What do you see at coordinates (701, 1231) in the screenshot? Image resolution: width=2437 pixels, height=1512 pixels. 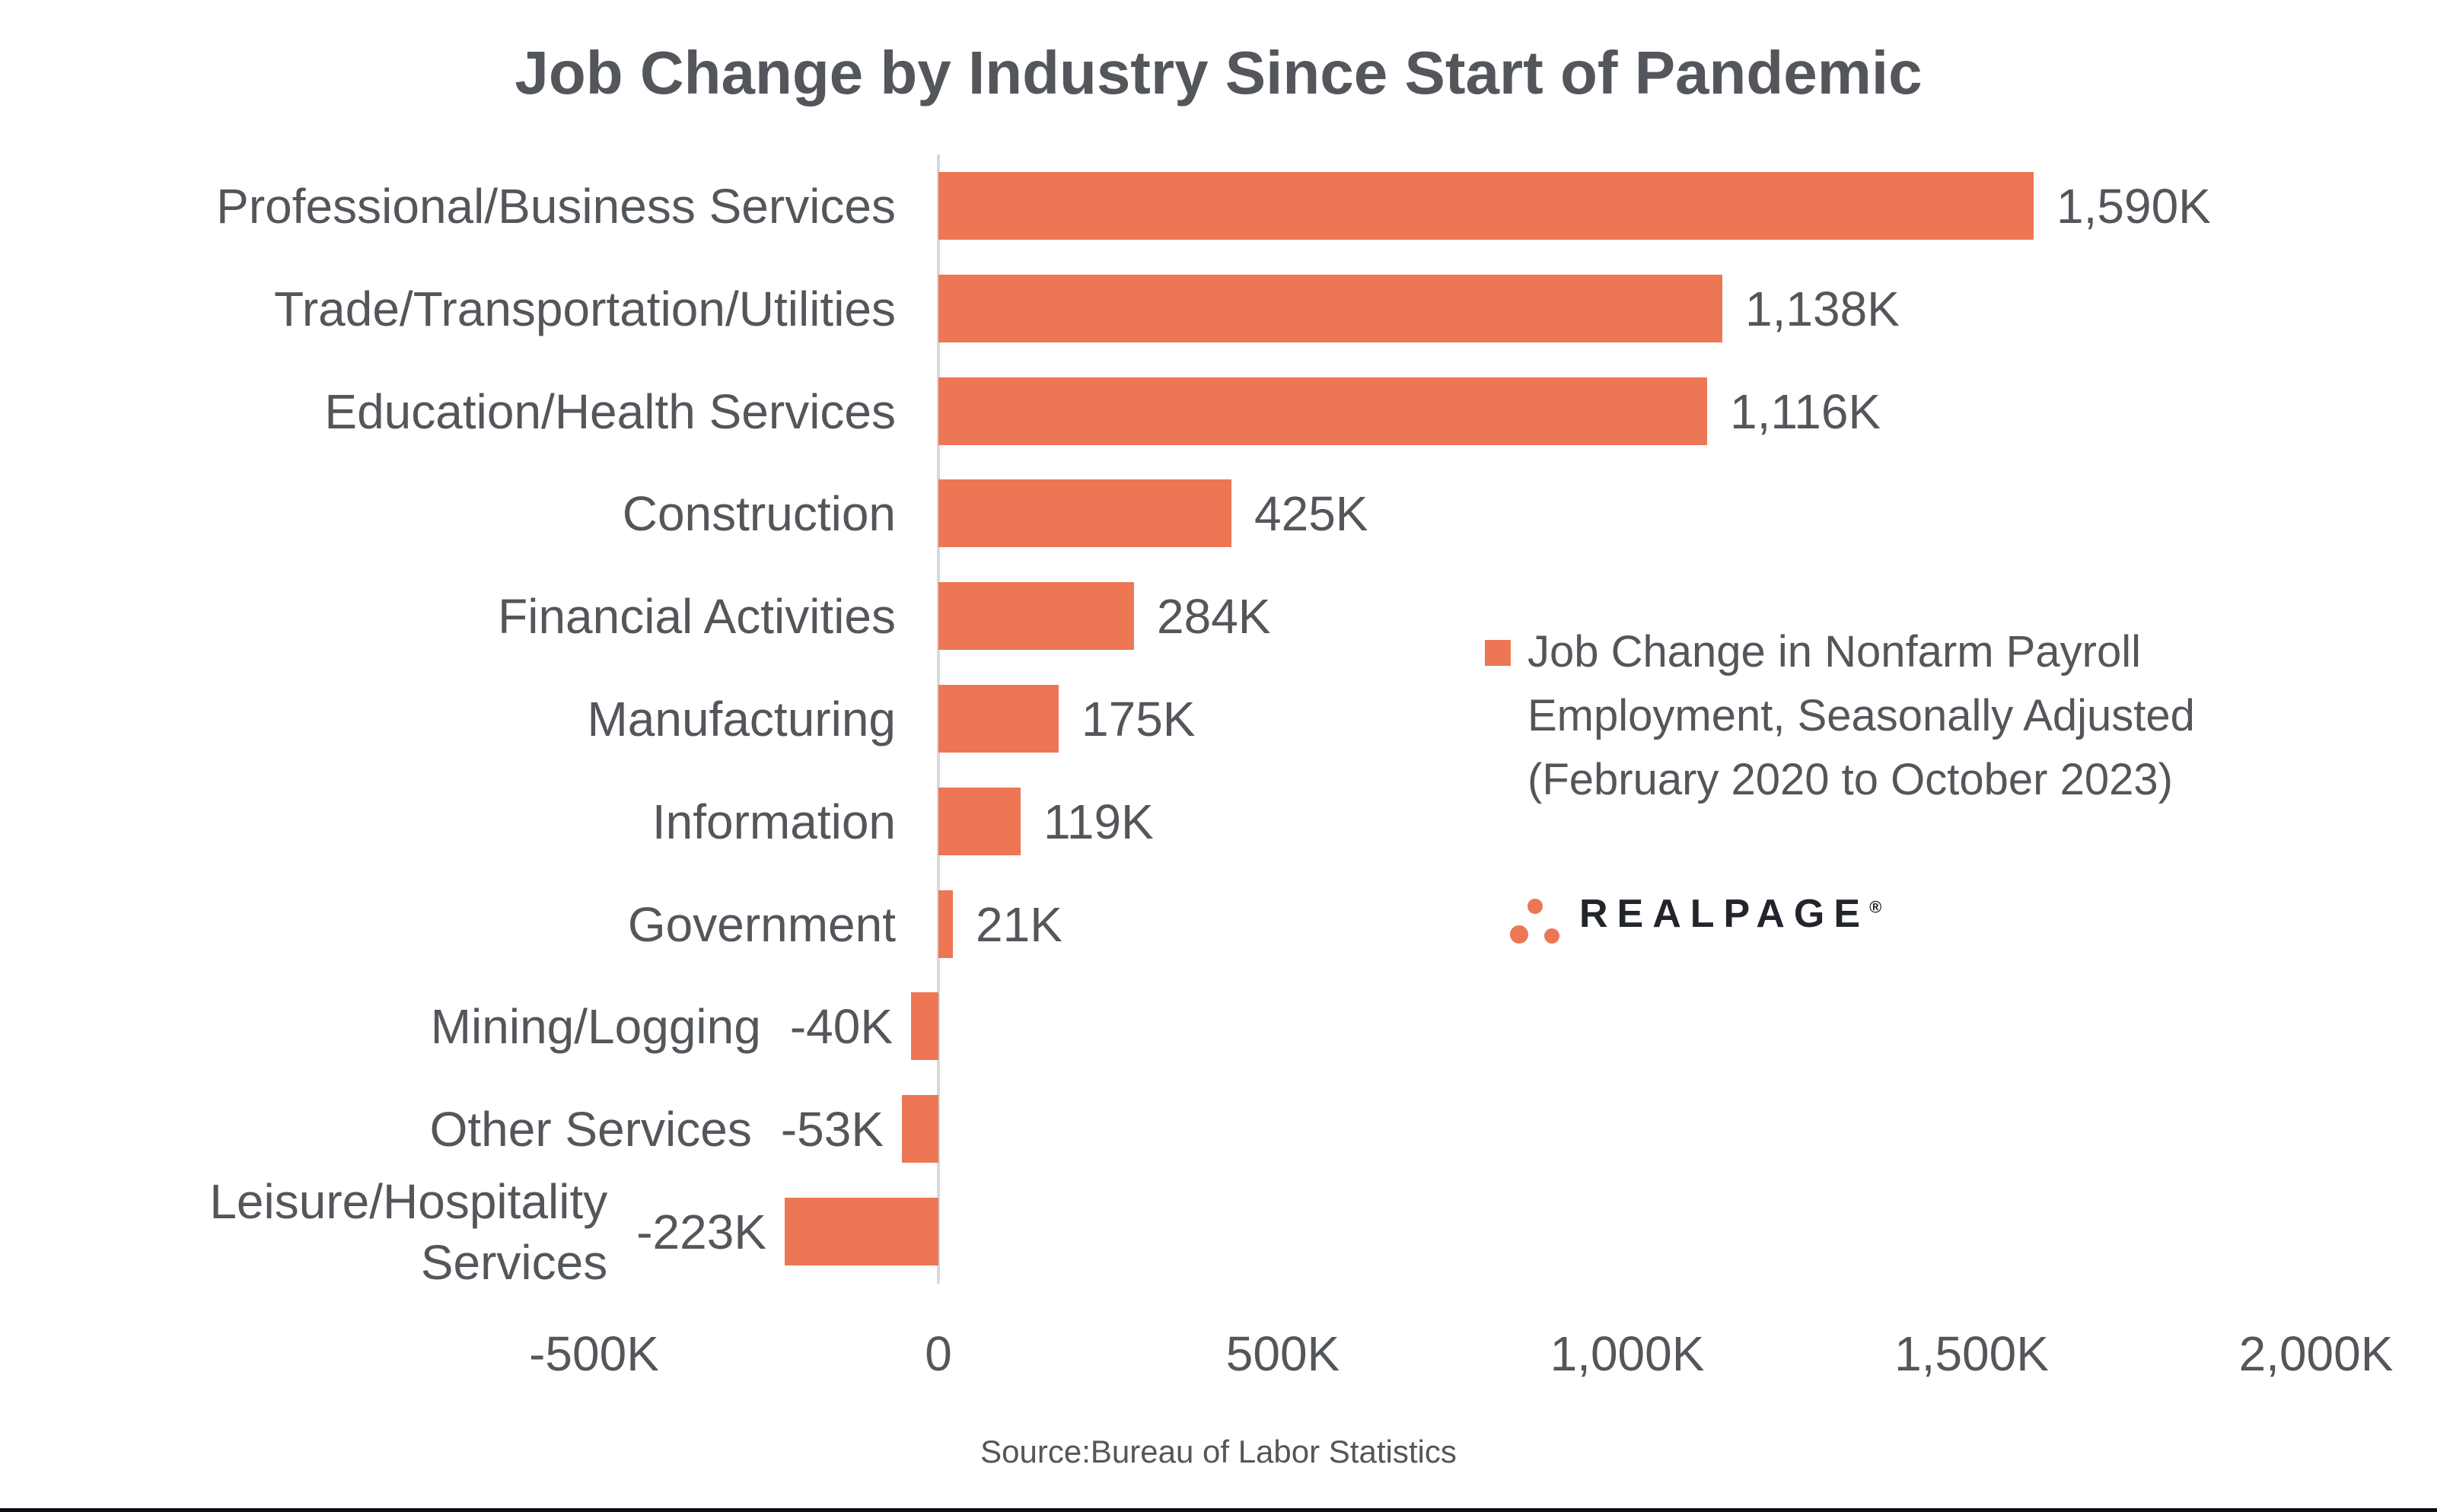 I see `value-label-leisure-hospitality-services: -223K` at bounding box center [701, 1231].